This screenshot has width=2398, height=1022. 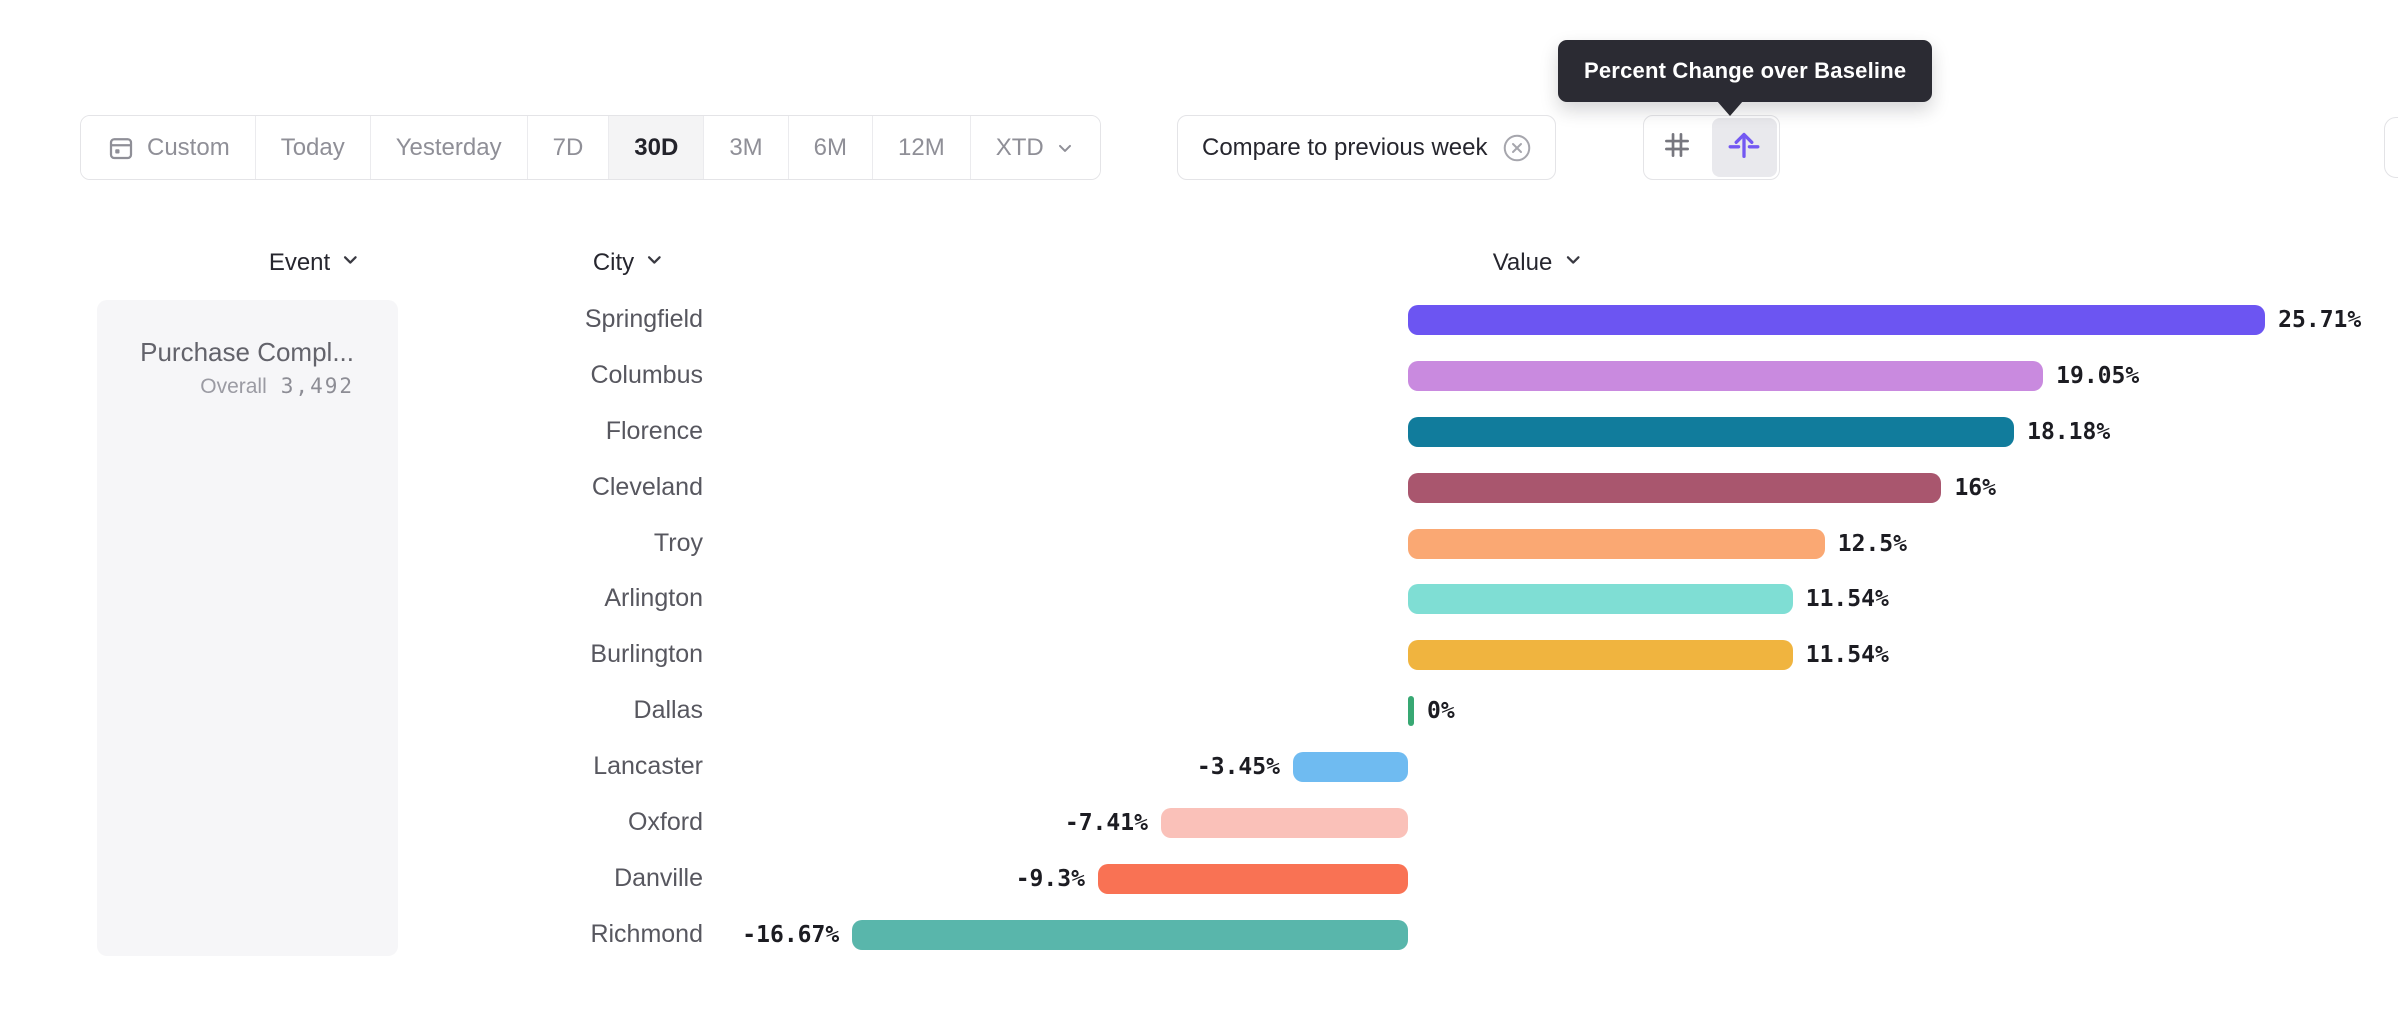 I want to click on value-label: 19.05%, so click(x=2098, y=375).